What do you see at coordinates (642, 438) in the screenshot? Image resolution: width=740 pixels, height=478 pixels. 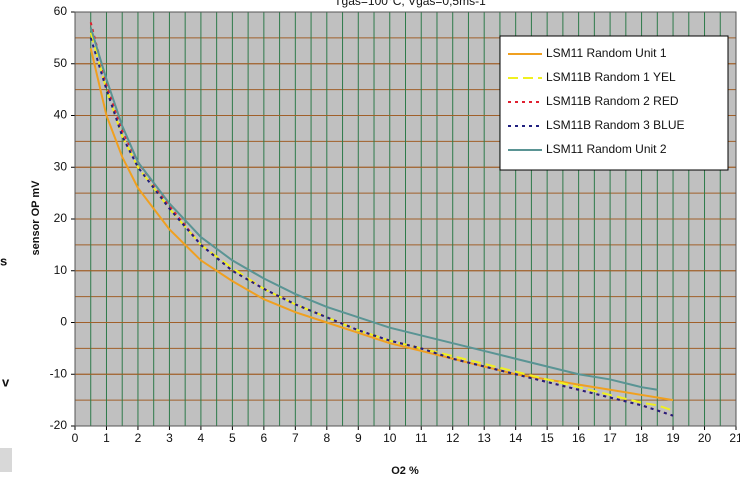 I see `x-tick-label: 18` at bounding box center [642, 438].